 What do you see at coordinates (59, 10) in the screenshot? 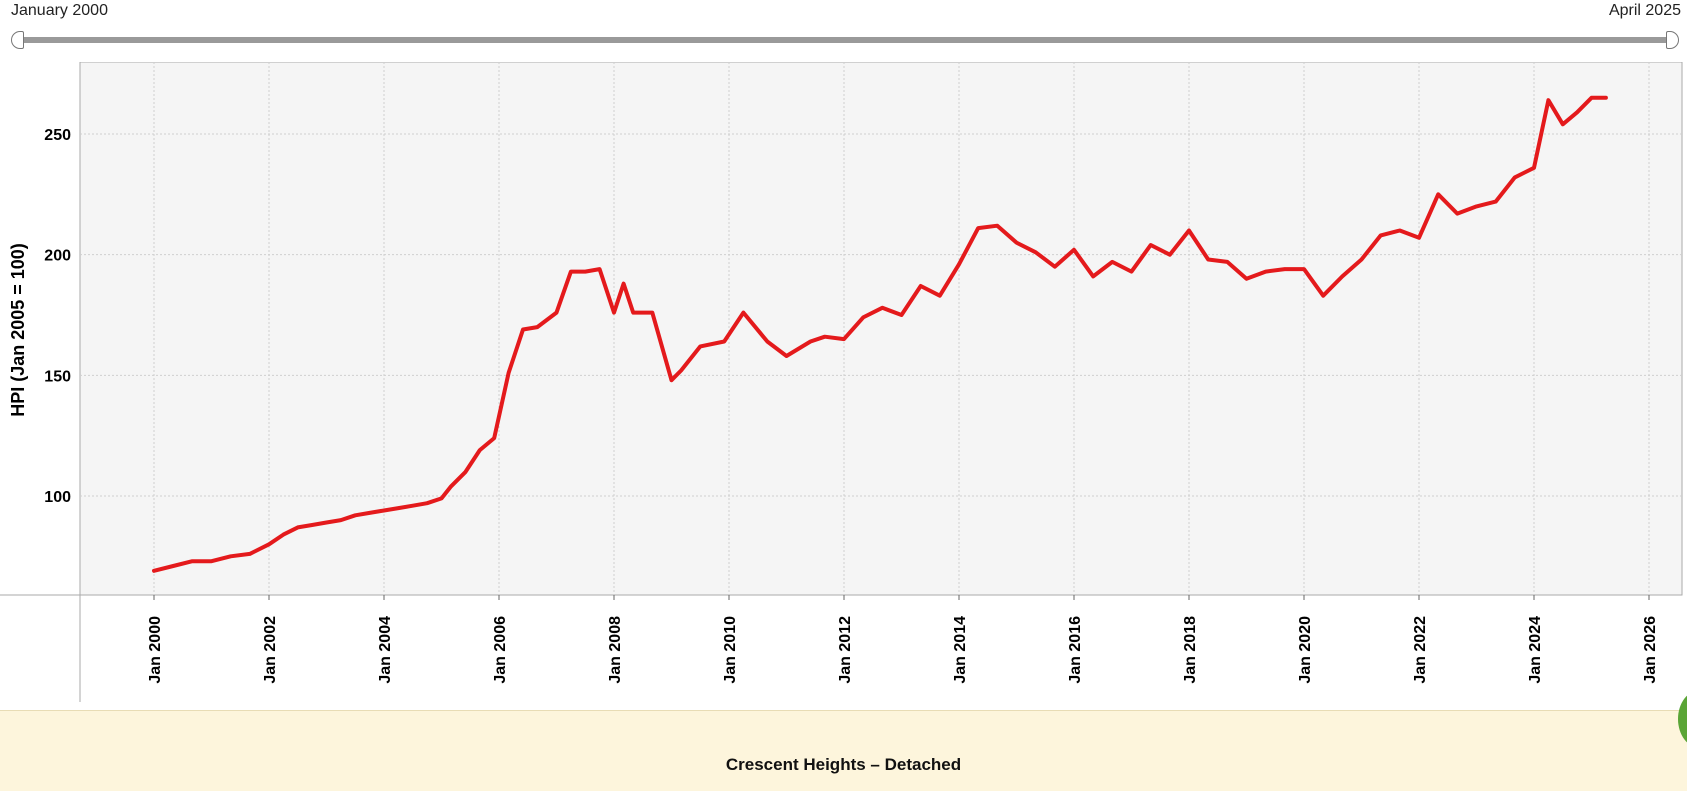
I see `range-start-label: January 2000` at bounding box center [59, 10].